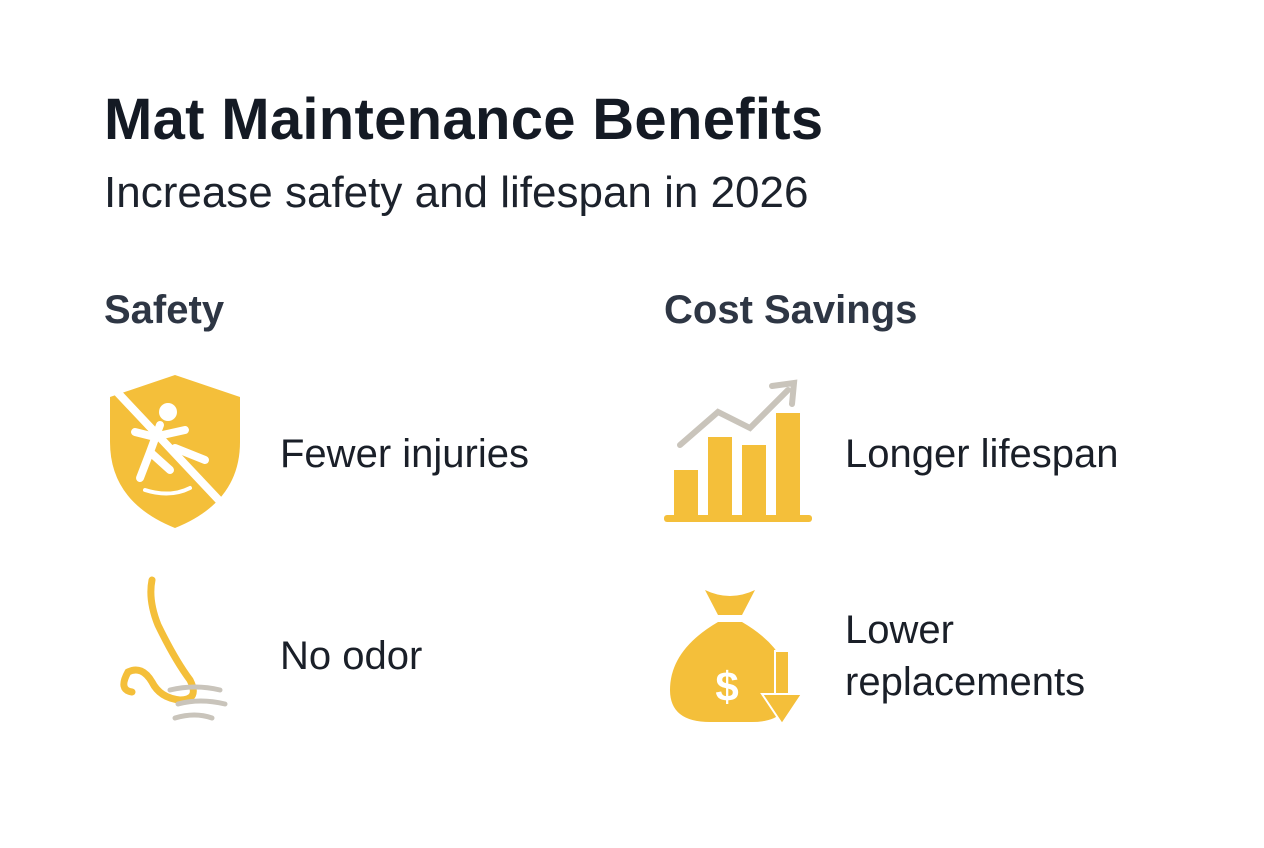 The height and width of the screenshot is (848, 1264). What do you see at coordinates (982, 454) in the screenshot?
I see `benefit-label: Longer lifespan` at bounding box center [982, 454].